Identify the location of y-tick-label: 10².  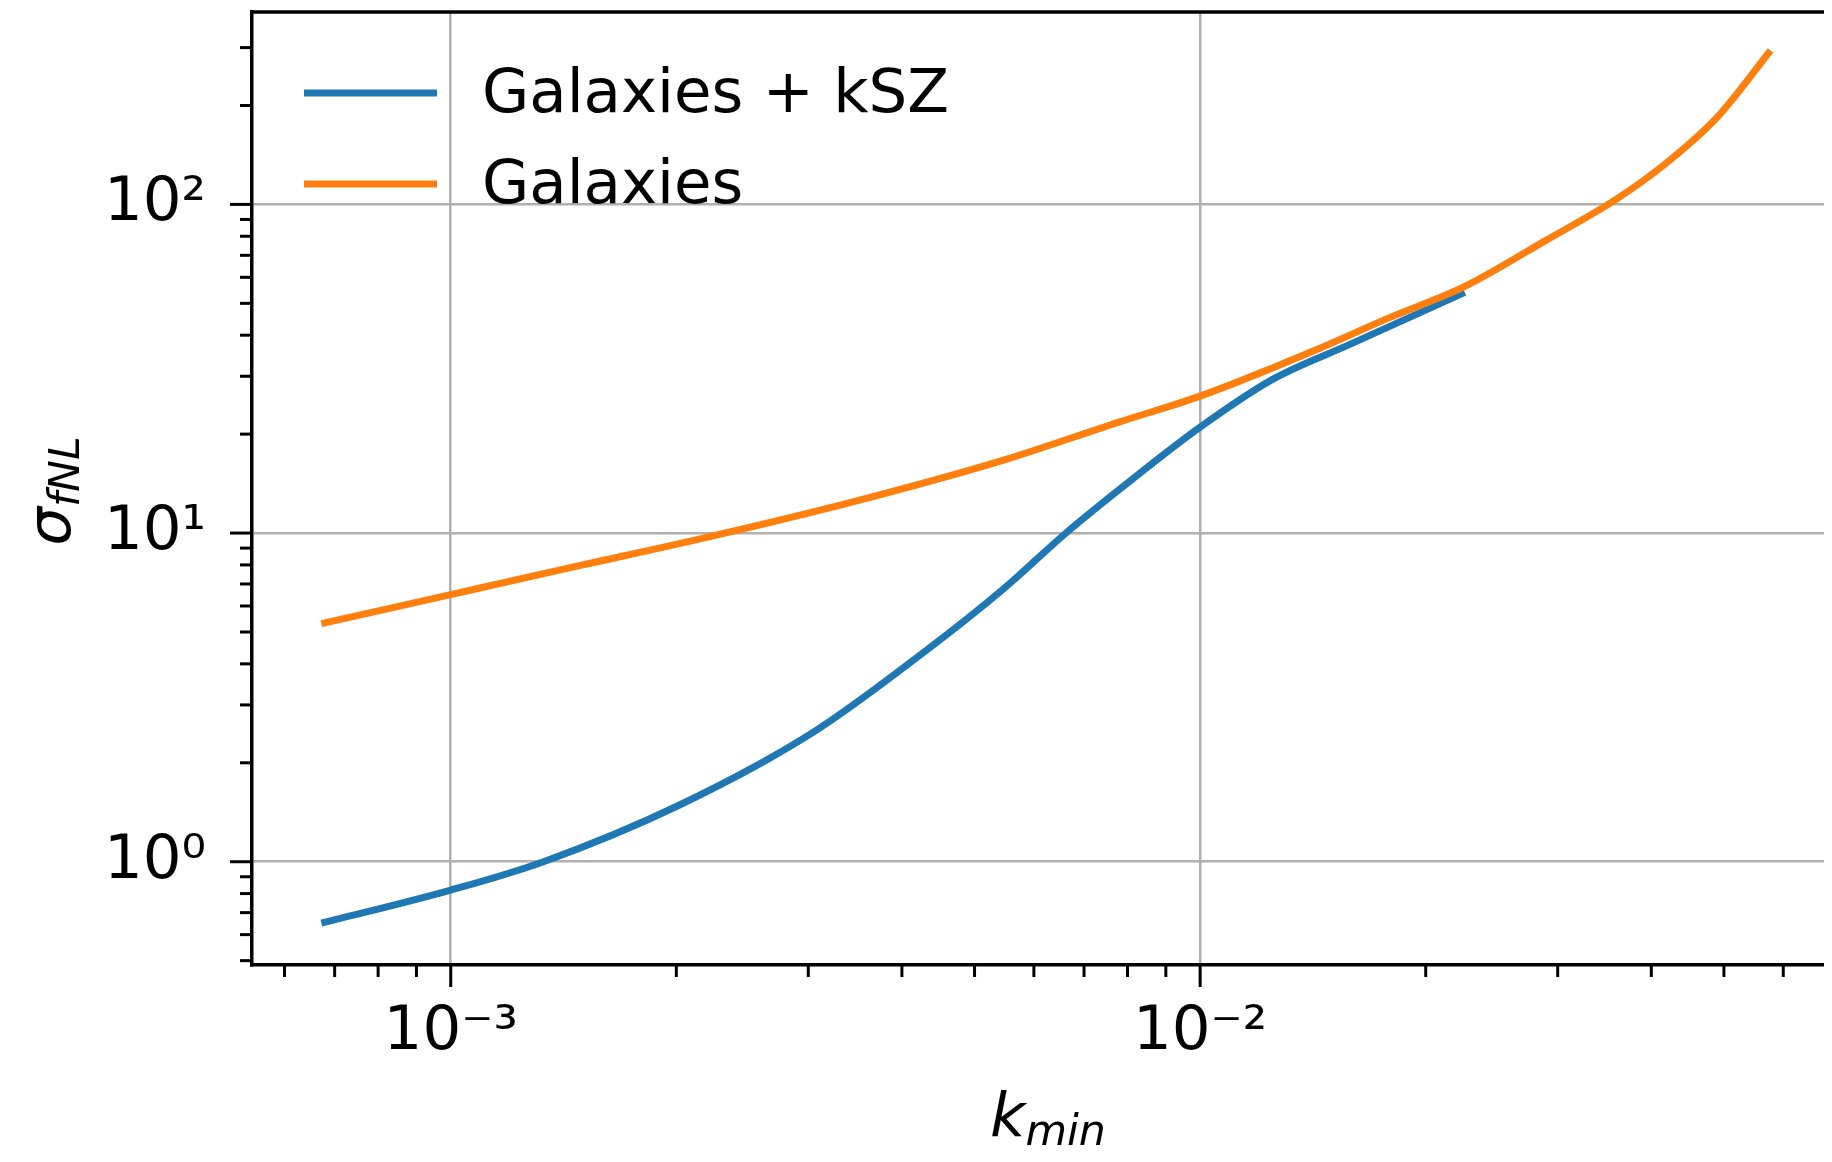
(154, 199).